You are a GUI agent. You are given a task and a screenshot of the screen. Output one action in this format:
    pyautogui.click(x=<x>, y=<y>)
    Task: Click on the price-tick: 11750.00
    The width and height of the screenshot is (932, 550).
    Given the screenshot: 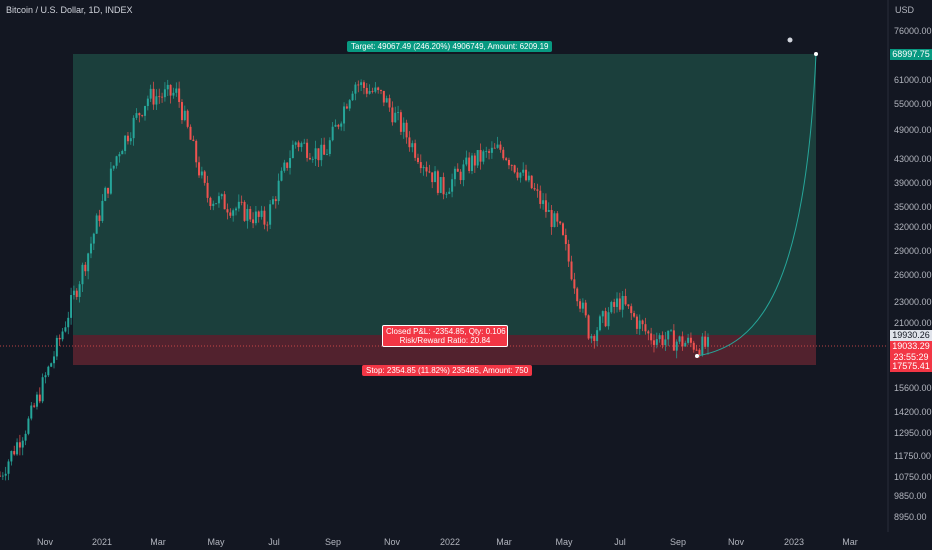 What is the action you would take?
    pyautogui.click(x=912, y=456)
    